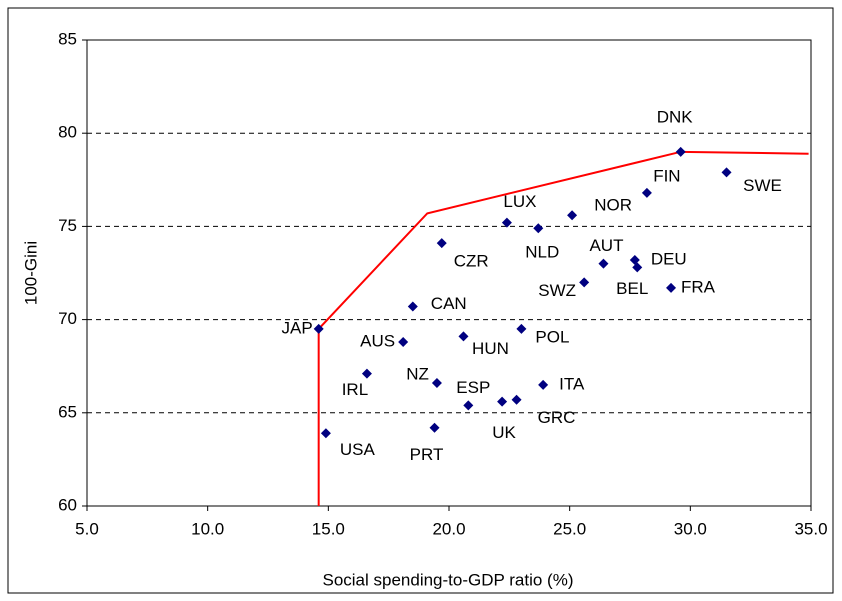 Image resolution: width=842 pixels, height=601 pixels. What do you see at coordinates (557, 417) in the screenshot?
I see `point-label: GRC` at bounding box center [557, 417].